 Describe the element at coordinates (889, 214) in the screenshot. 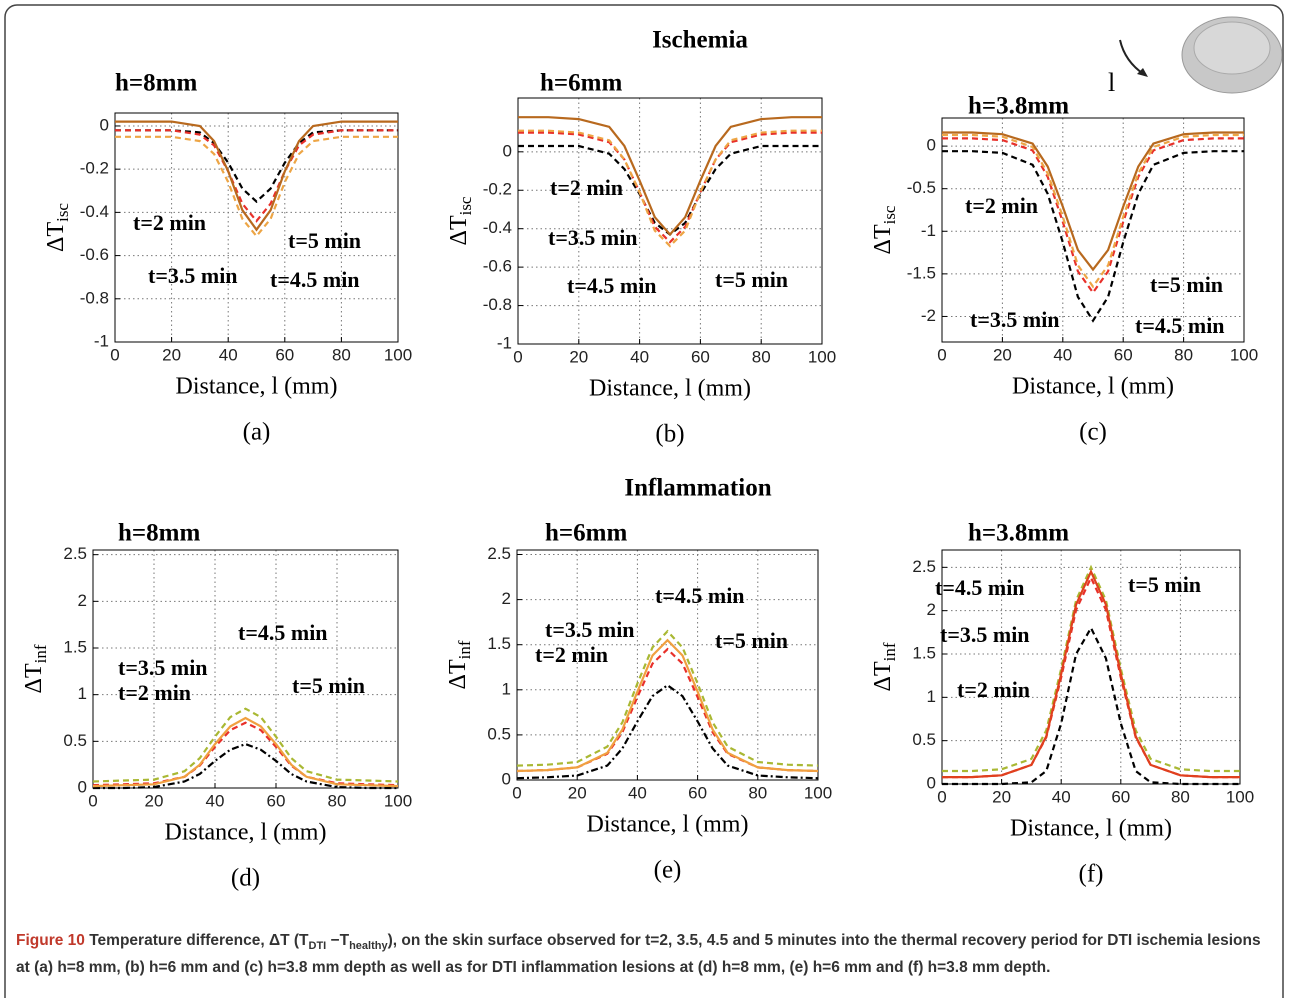

I see `y-axis-label-sub: isc` at that location.